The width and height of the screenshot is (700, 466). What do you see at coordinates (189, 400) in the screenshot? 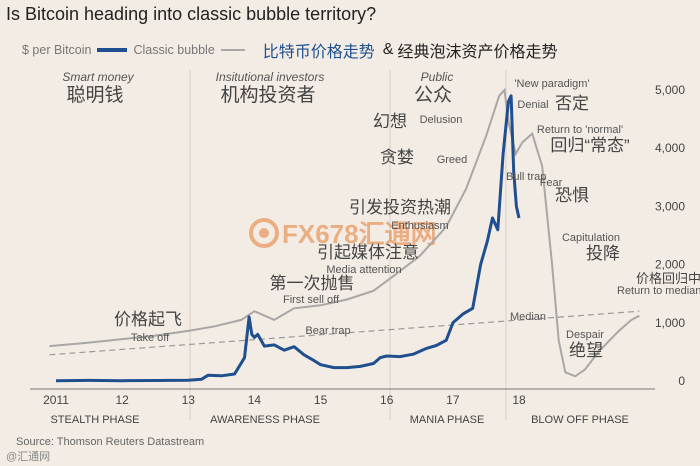
I see `x-tick-label: 13` at bounding box center [189, 400].